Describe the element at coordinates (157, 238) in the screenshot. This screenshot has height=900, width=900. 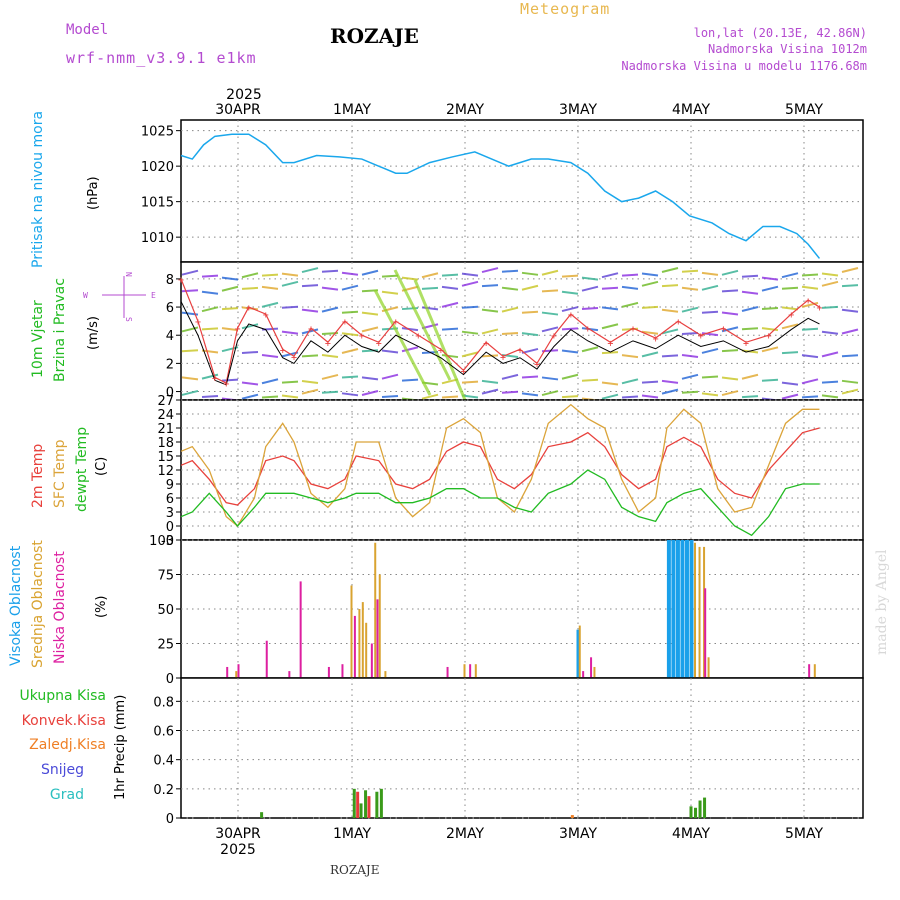
I see `y-tick-label: 1010` at that location.